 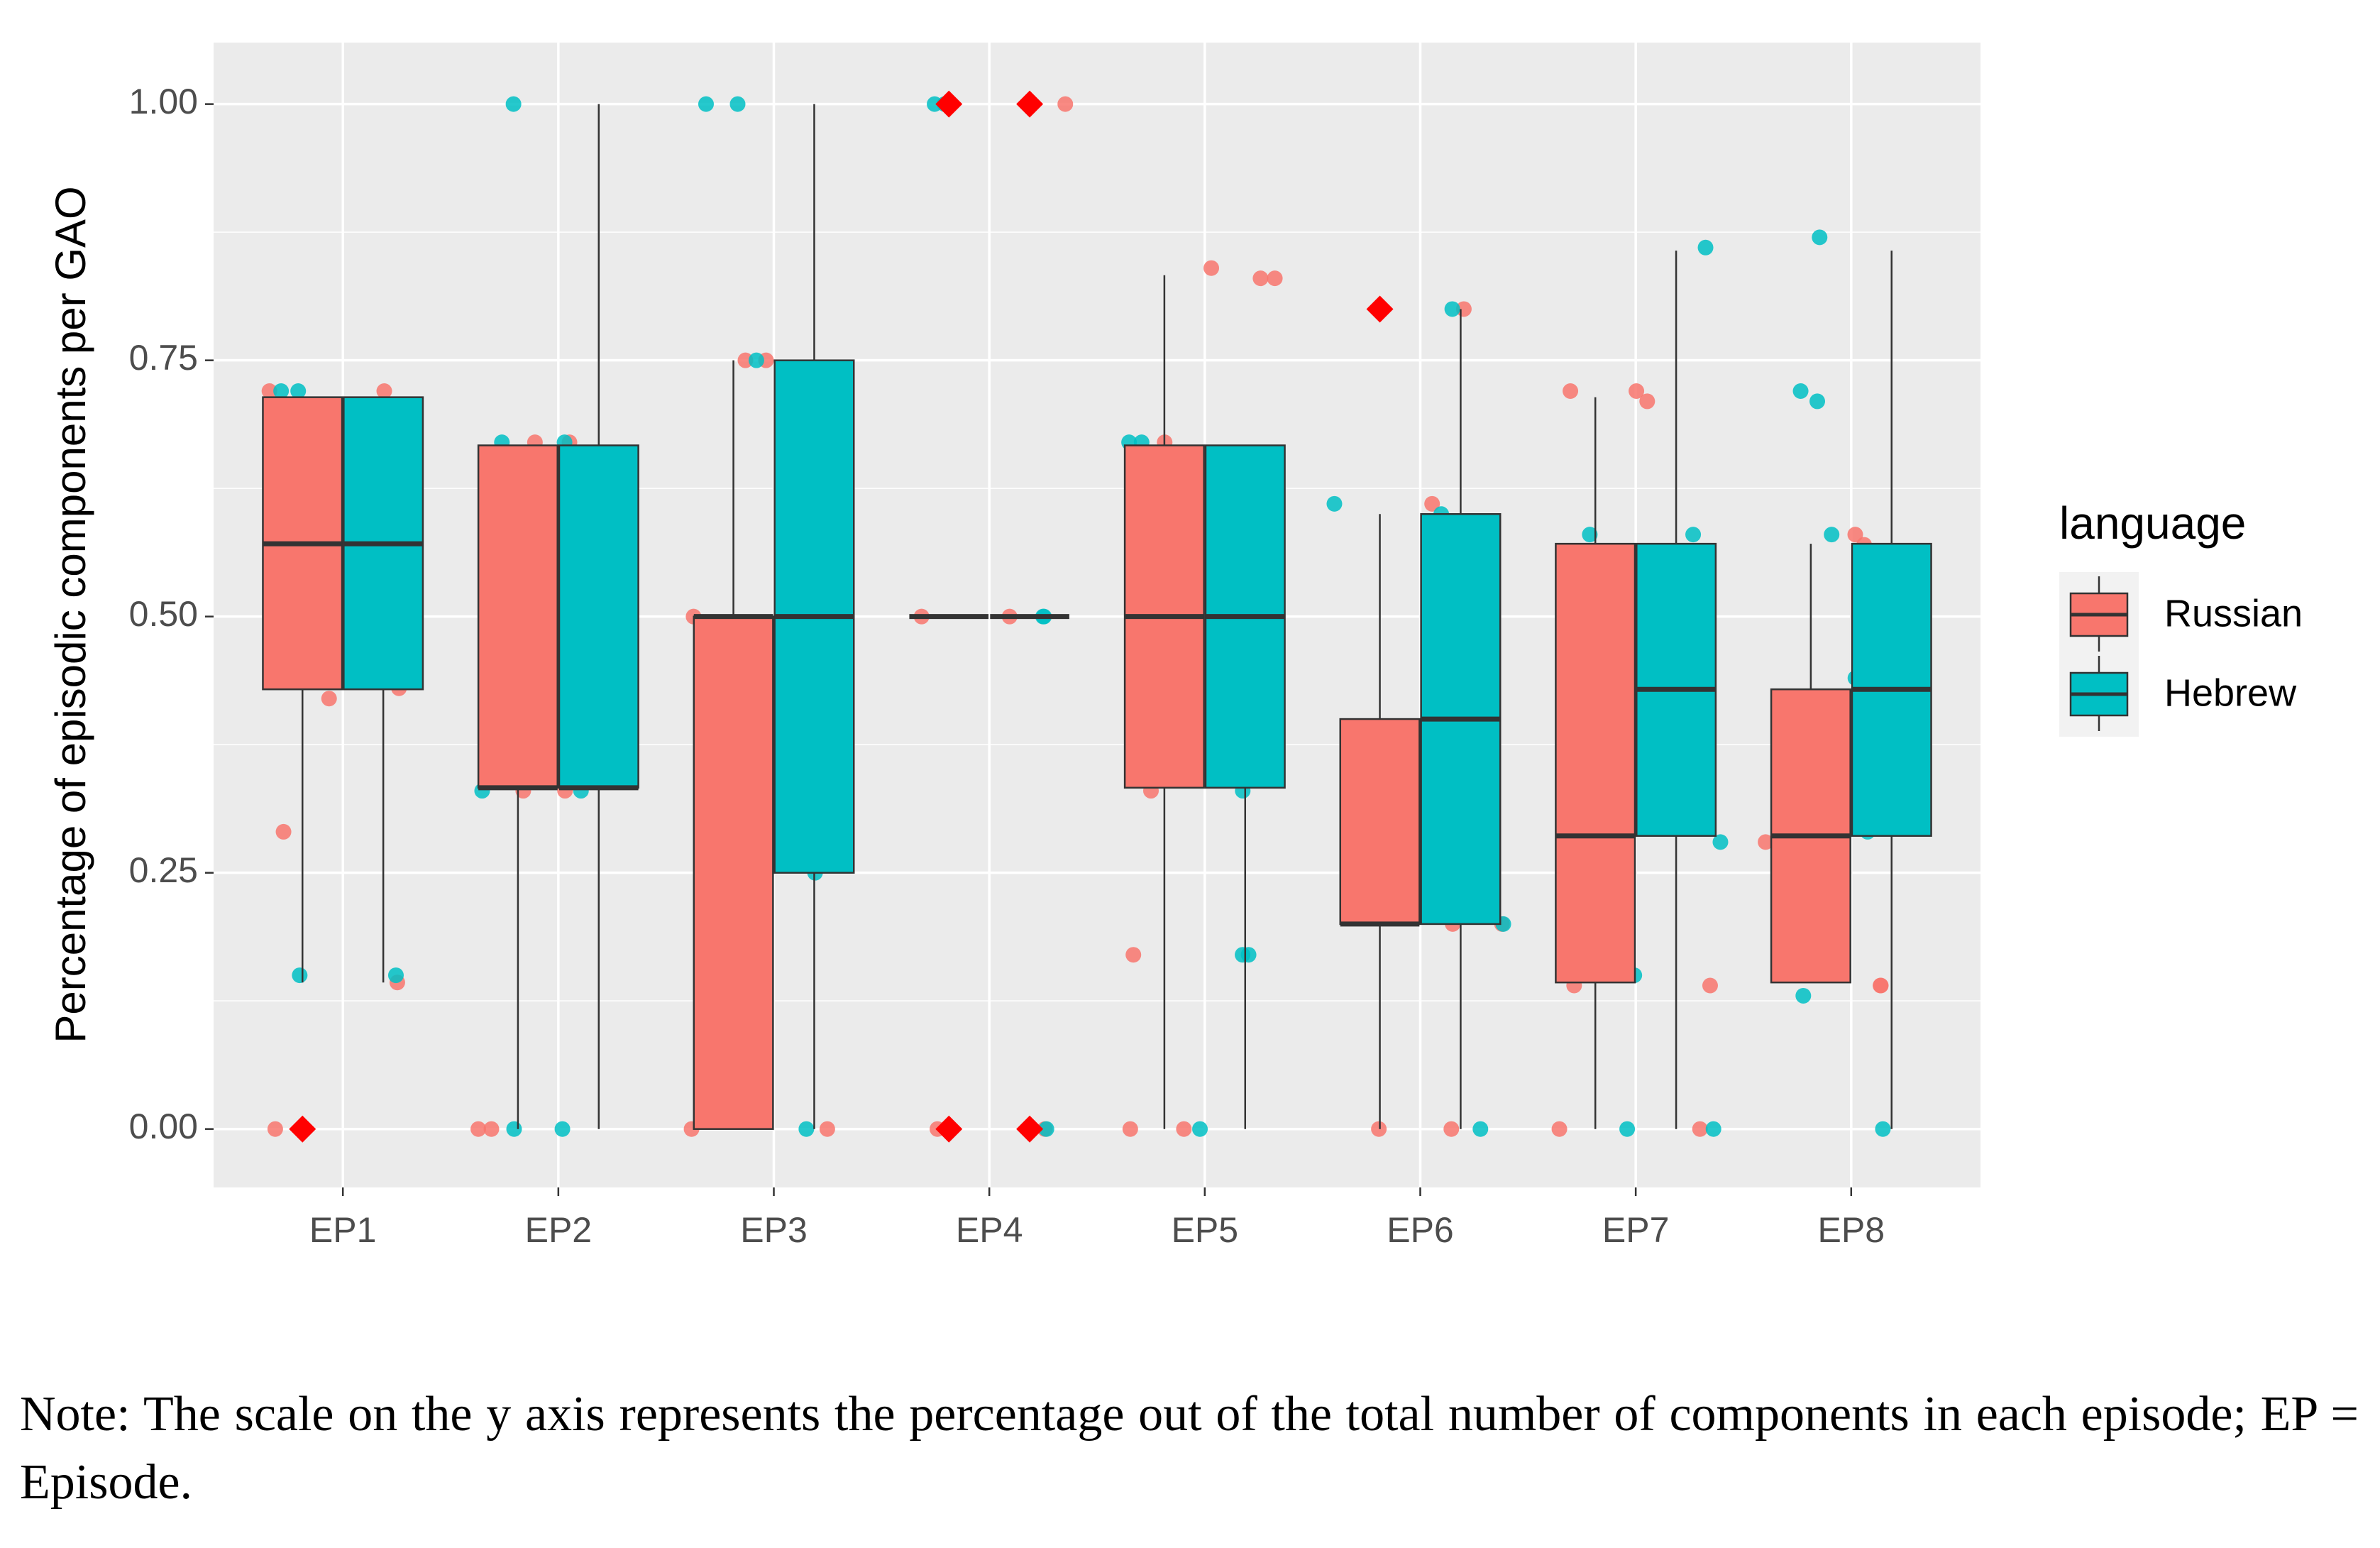 I want to click on y-tick-label: 0.50, so click(x=164, y=614).